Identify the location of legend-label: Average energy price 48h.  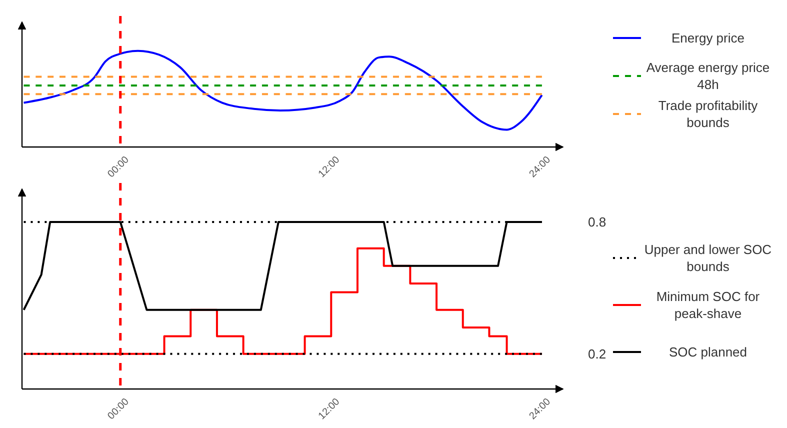
(708, 76).